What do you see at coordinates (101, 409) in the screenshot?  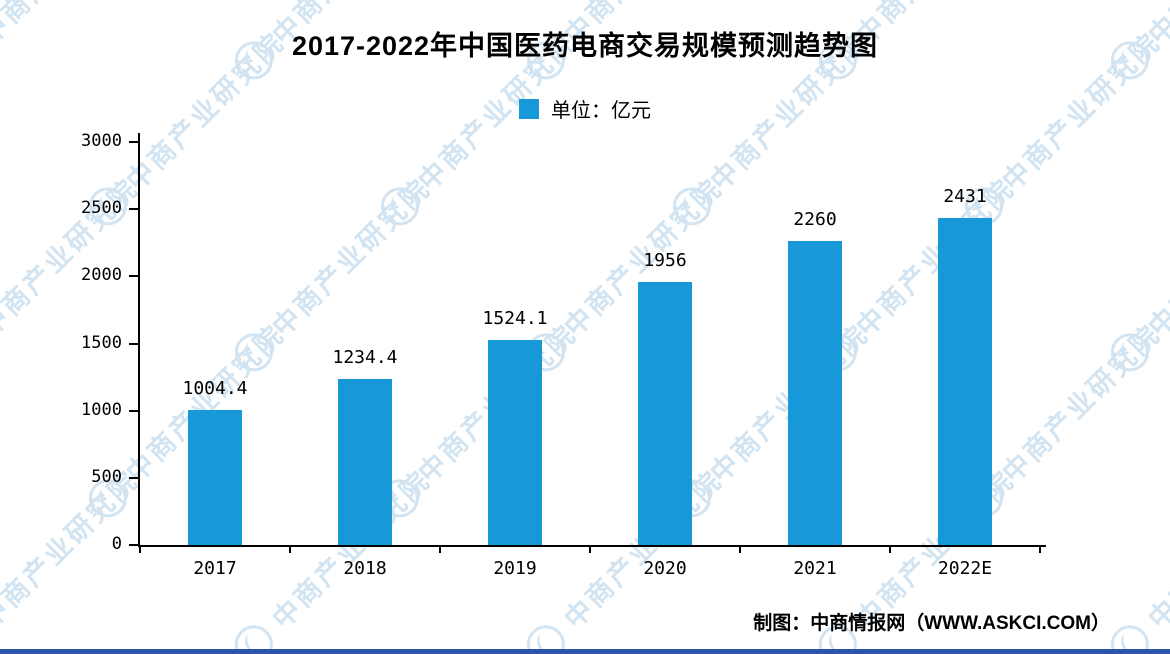 I see `y-axis-tick-label: 1000` at bounding box center [101, 409].